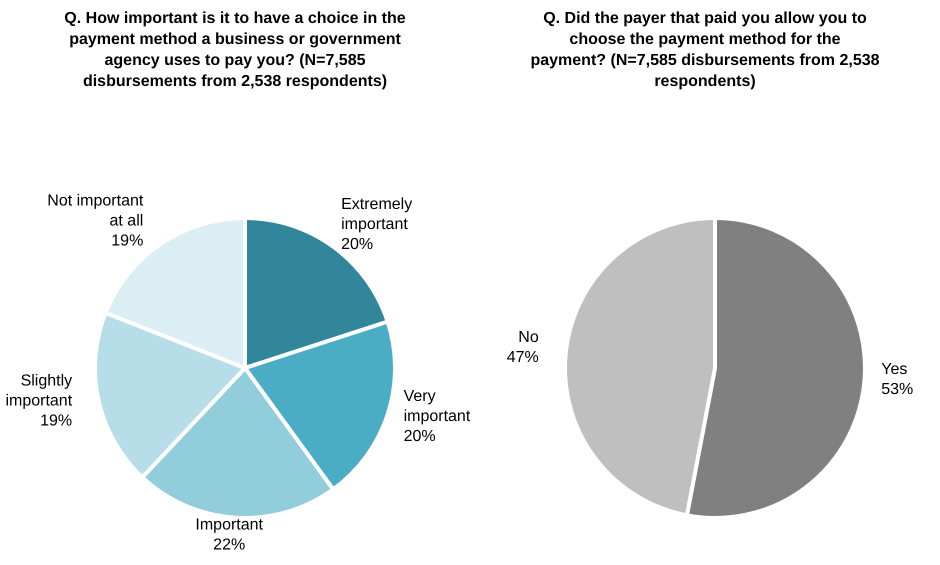  I want to click on data-label: 53%, so click(897, 389).